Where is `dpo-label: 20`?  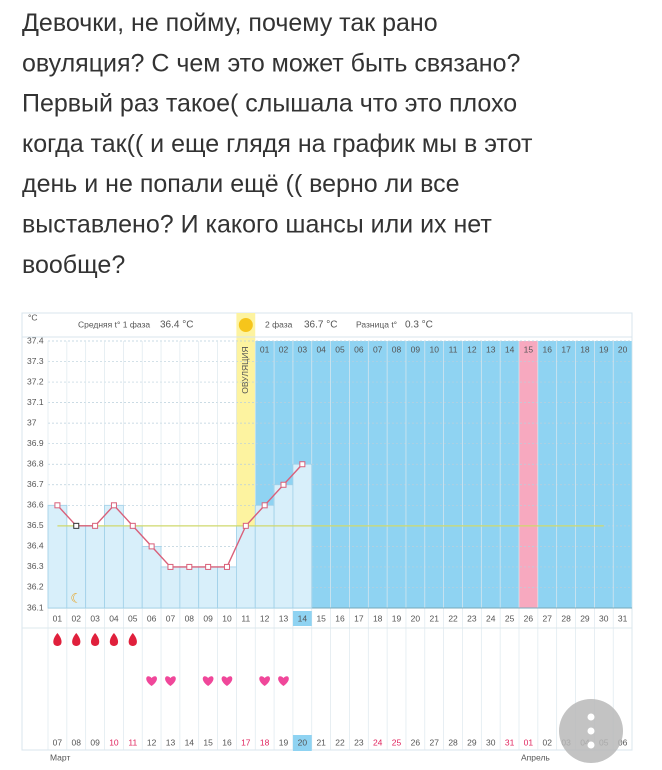 dpo-label: 20 is located at coordinates (623, 349).